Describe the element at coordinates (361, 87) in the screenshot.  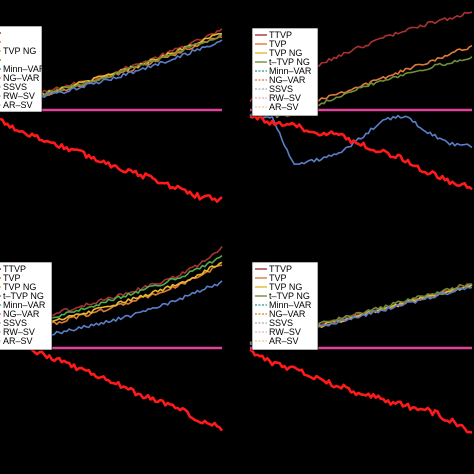
I see `series-line-t-tvp-ng` at that location.